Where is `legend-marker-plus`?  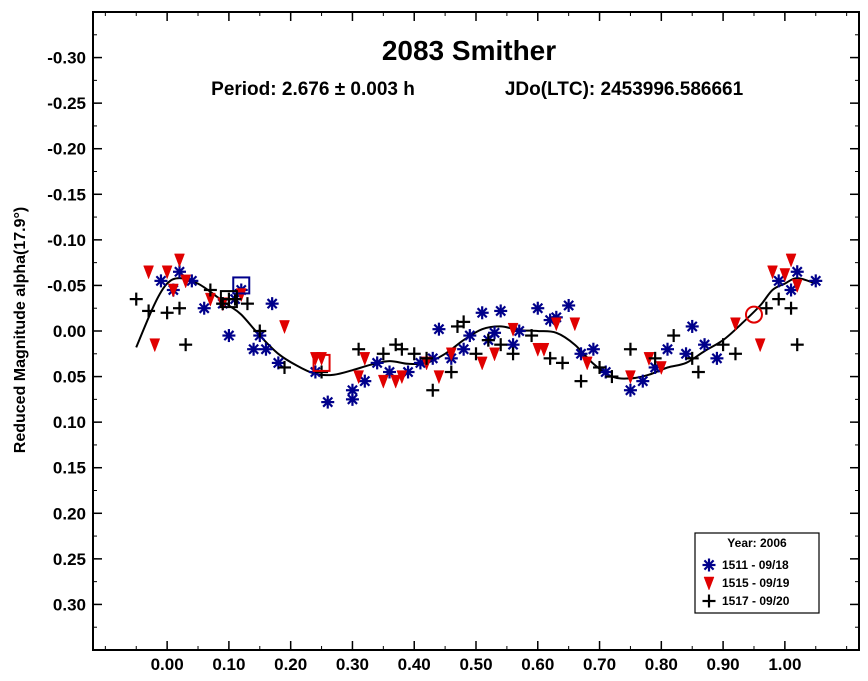 legend-marker-plus is located at coordinates (709, 601).